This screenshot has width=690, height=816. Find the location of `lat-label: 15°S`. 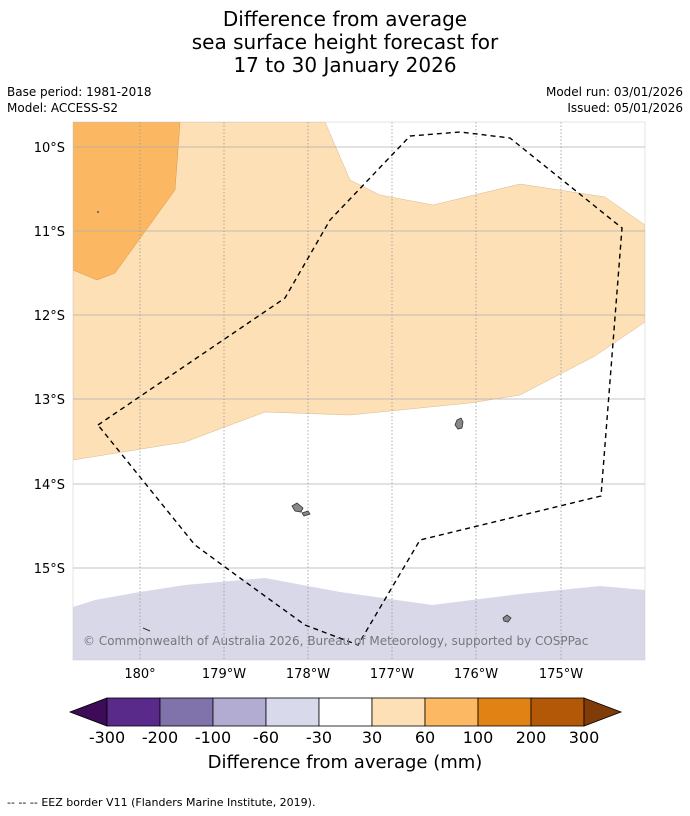

lat-label: 15°S is located at coordinates (49, 569).